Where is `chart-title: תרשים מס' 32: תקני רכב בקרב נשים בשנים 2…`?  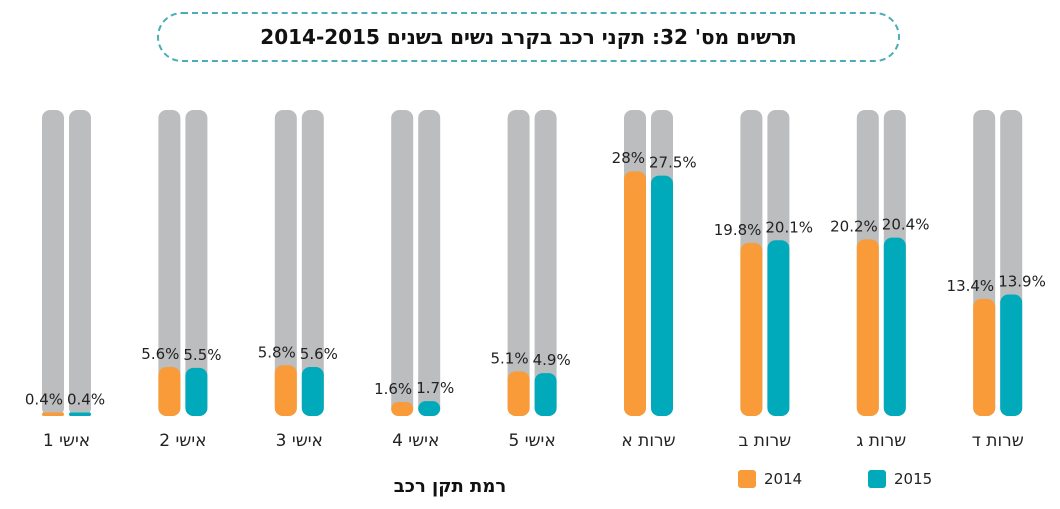 chart-title: תרשים מס' 32: תקני רכב בקרב נשים בשנים 2… is located at coordinates (528, 37).